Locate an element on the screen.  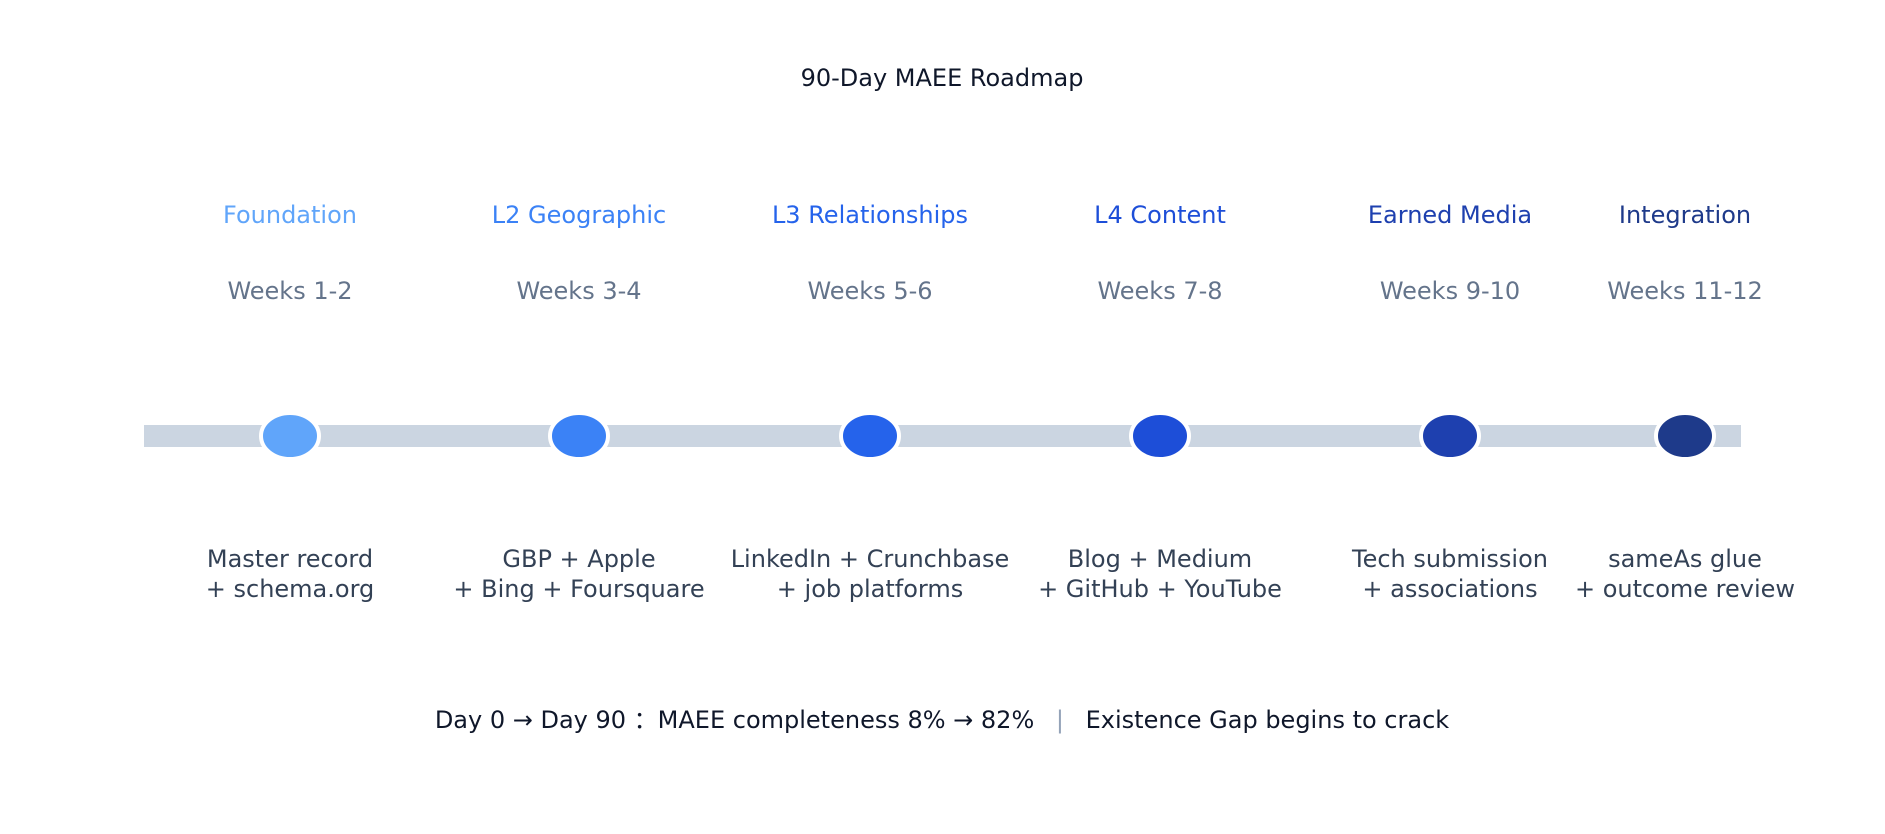
title: 90-Day MAEE Roadmap is located at coordinates (942, 78).